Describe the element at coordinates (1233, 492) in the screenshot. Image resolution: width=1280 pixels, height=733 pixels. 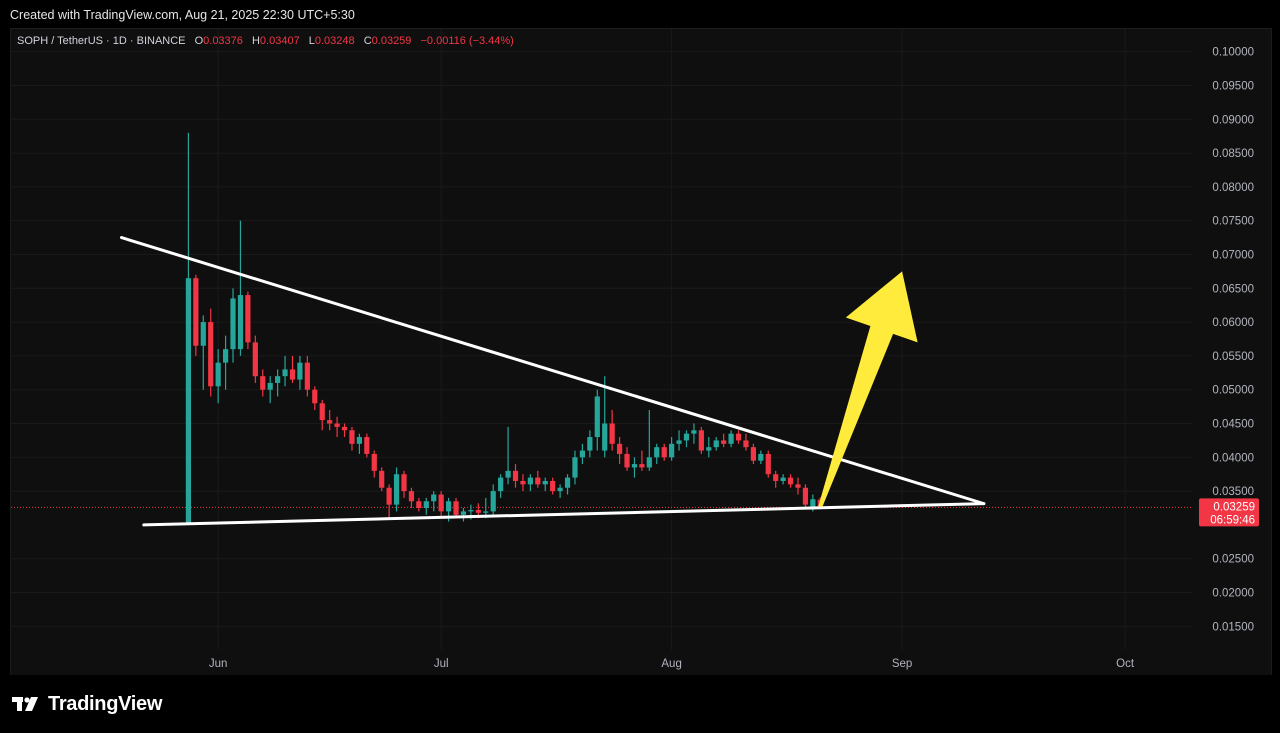
I see `y-tick-label: 0.03500` at that location.